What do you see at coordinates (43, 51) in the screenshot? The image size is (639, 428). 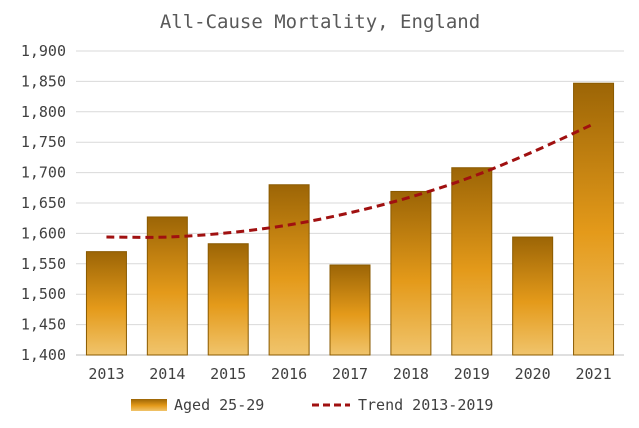 I see `y-tick-label: 1,900` at bounding box center [43, 51].